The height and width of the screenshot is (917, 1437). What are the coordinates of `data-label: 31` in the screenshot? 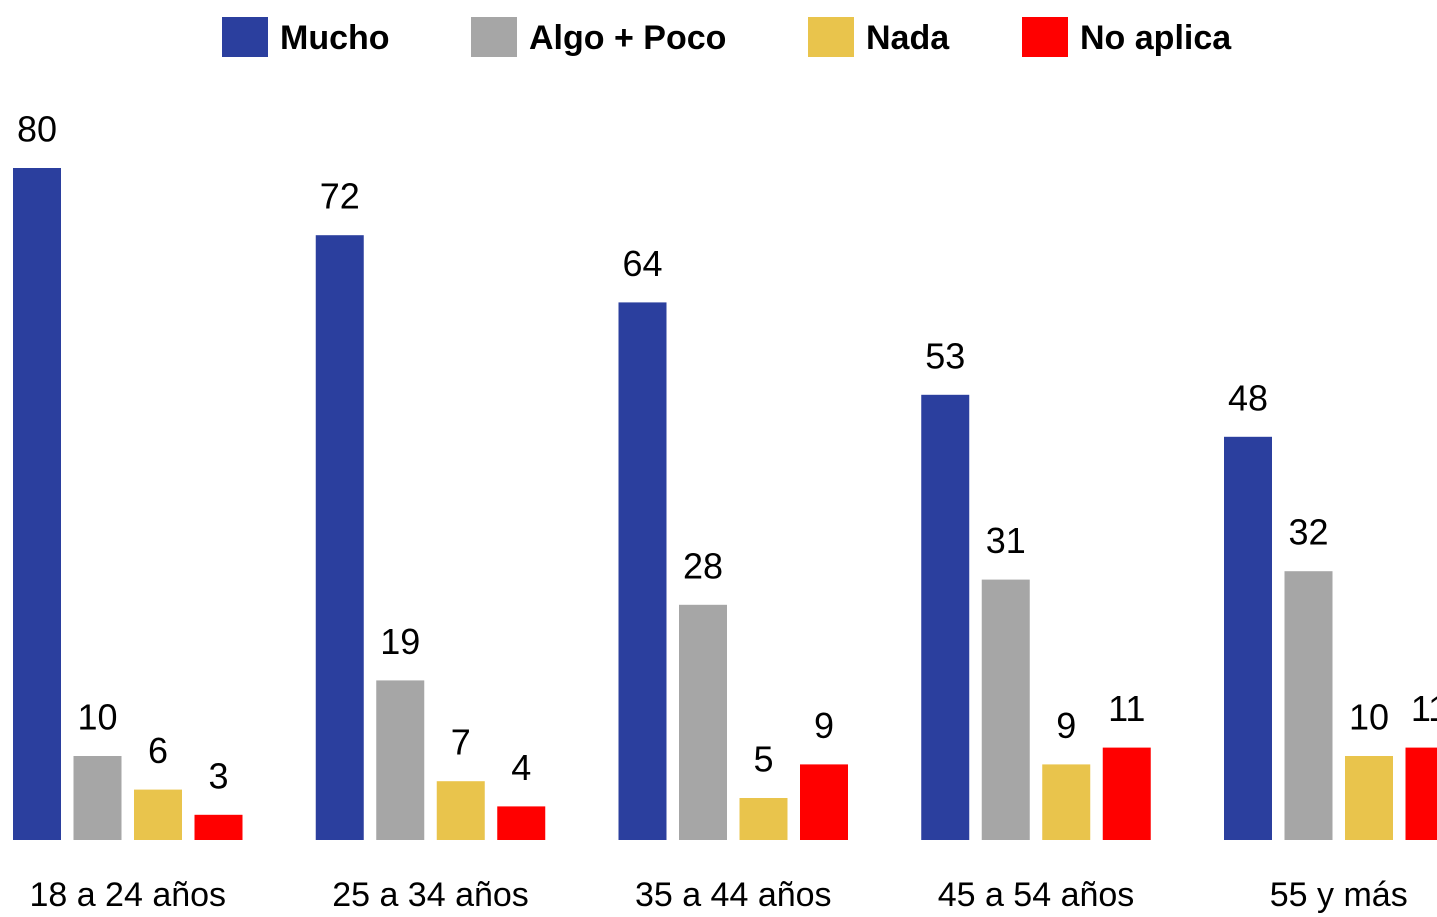 It's located at (1006, 540).